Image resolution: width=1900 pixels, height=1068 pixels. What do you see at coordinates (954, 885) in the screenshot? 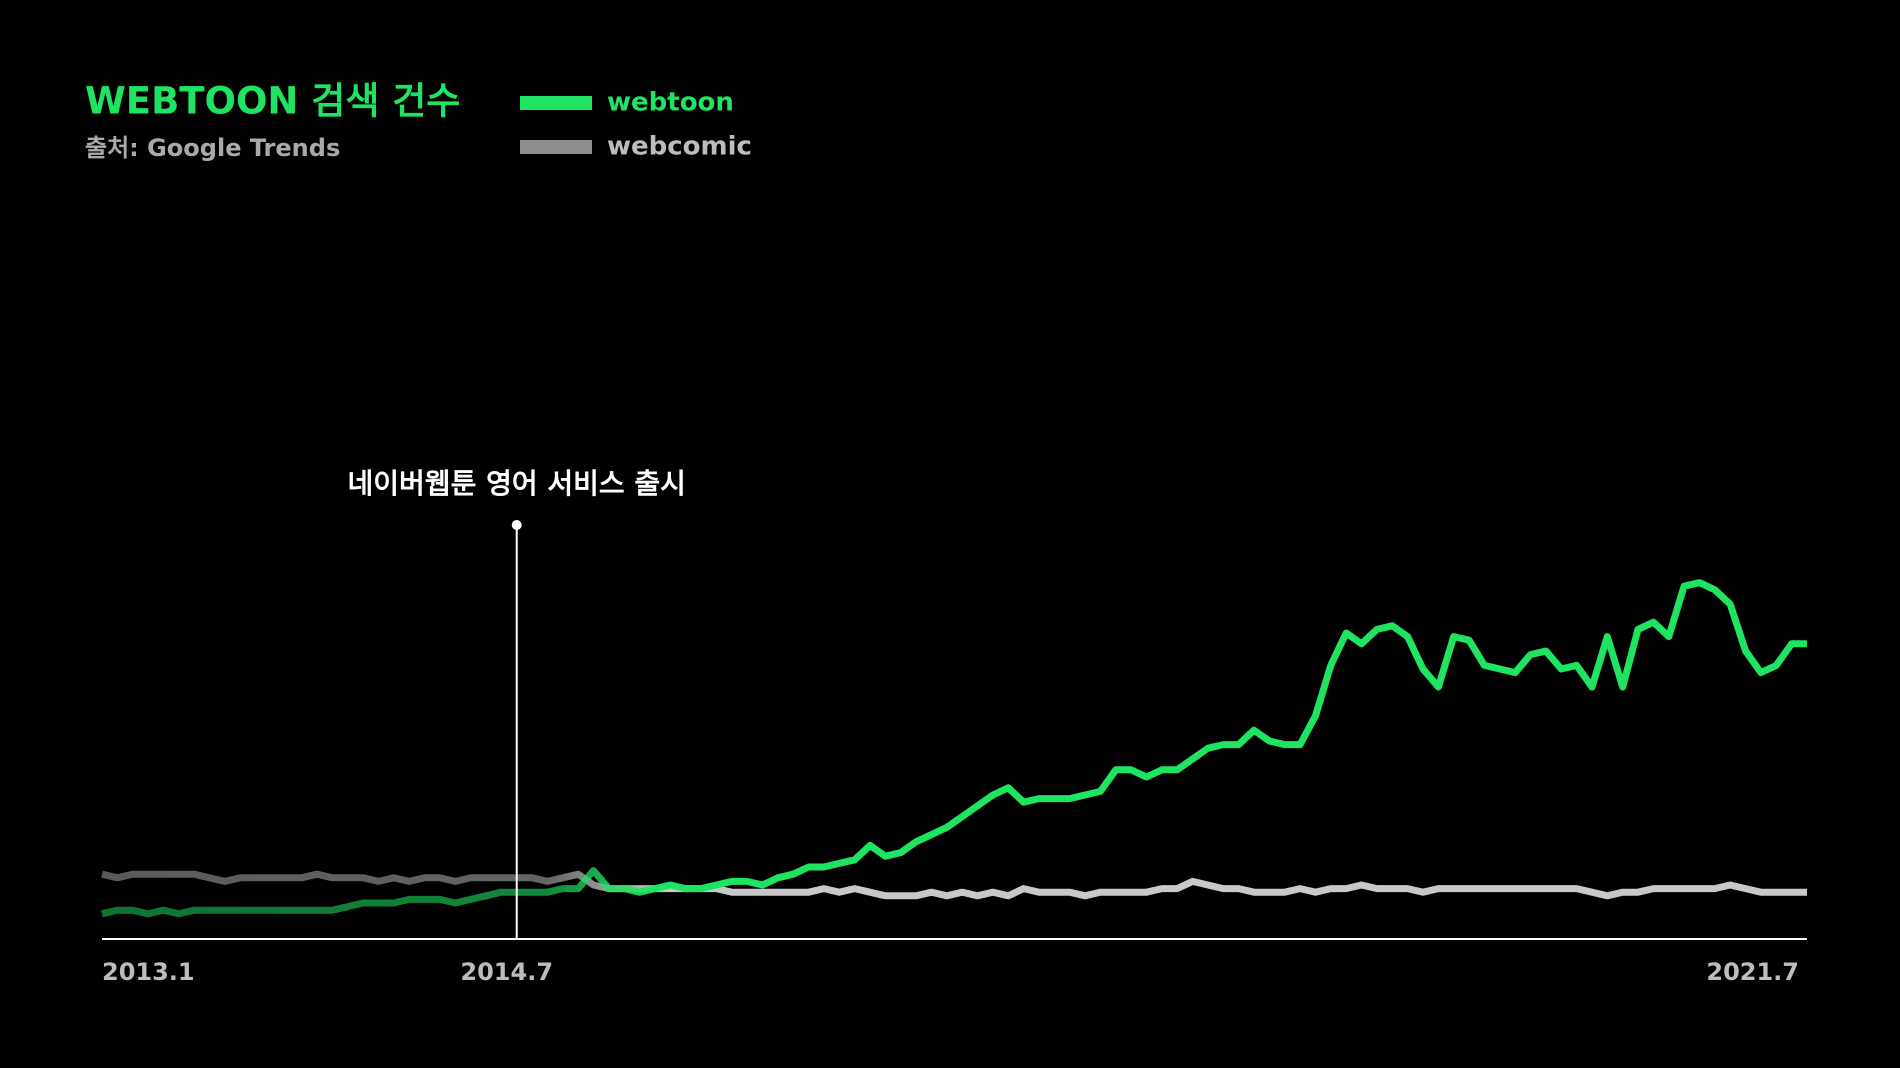
I see `line-series` at bounding box center [954, 885].